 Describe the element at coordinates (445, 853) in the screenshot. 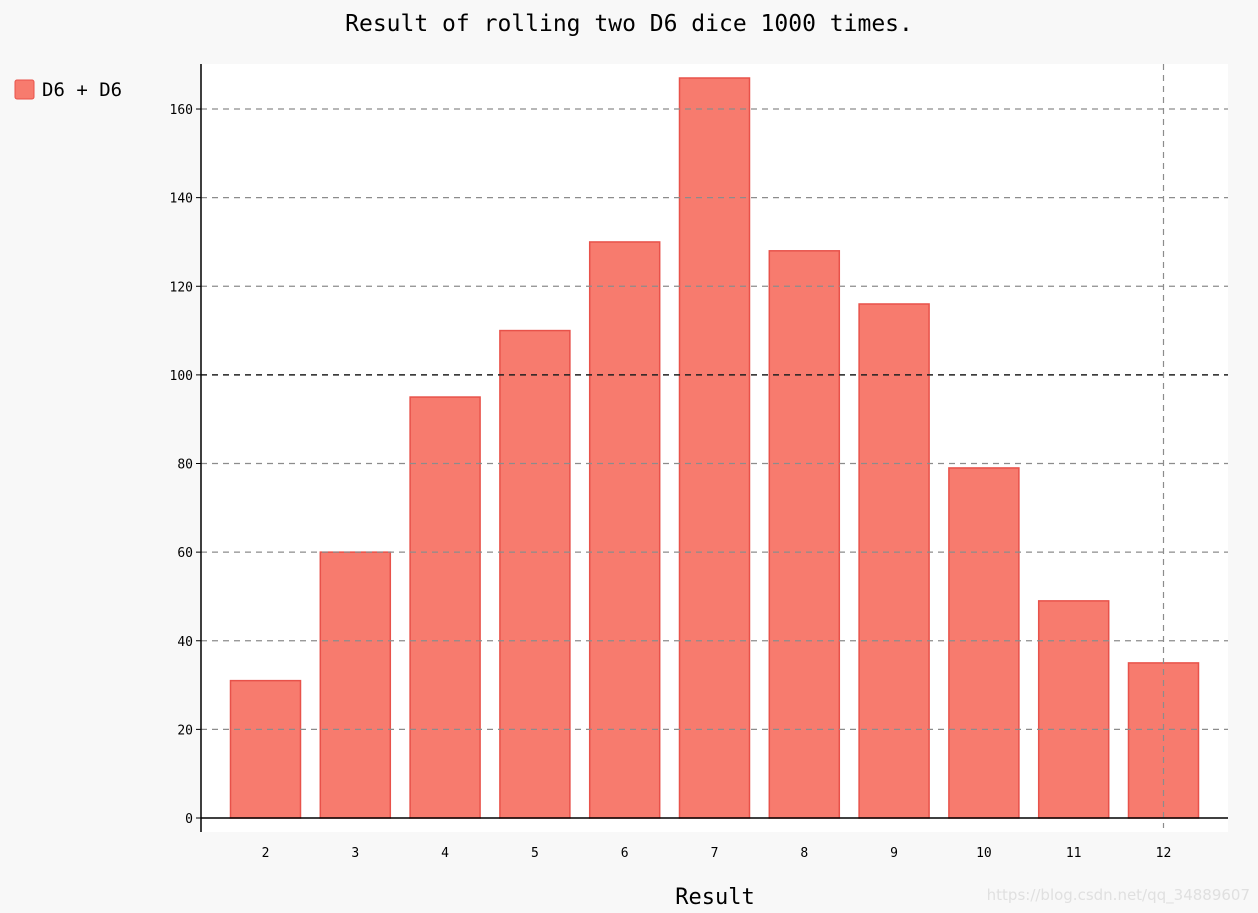

I see `x-tick-label-4: 4` at that location.